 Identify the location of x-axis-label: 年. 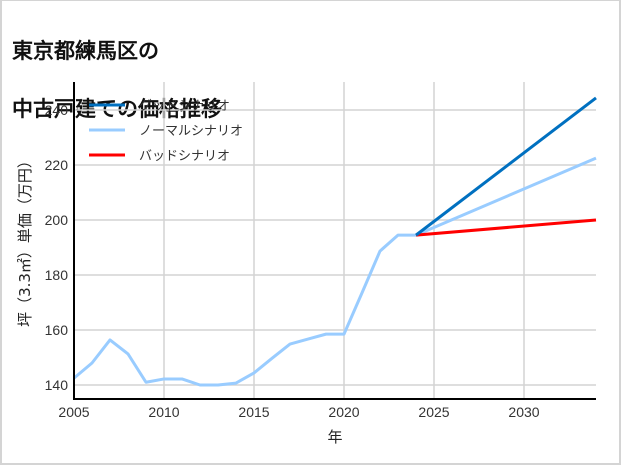
(334, 437).